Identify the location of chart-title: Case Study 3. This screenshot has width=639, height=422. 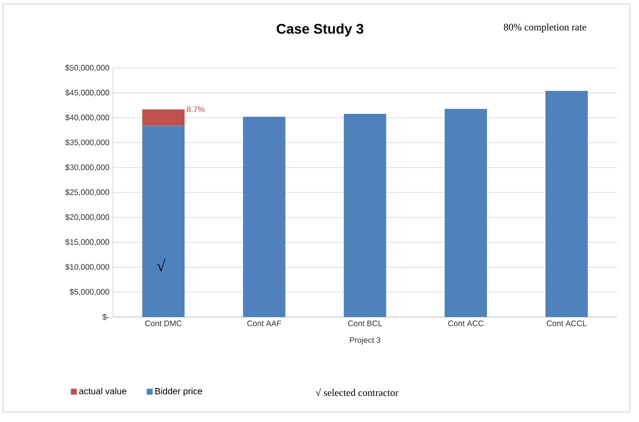
(320, 29).